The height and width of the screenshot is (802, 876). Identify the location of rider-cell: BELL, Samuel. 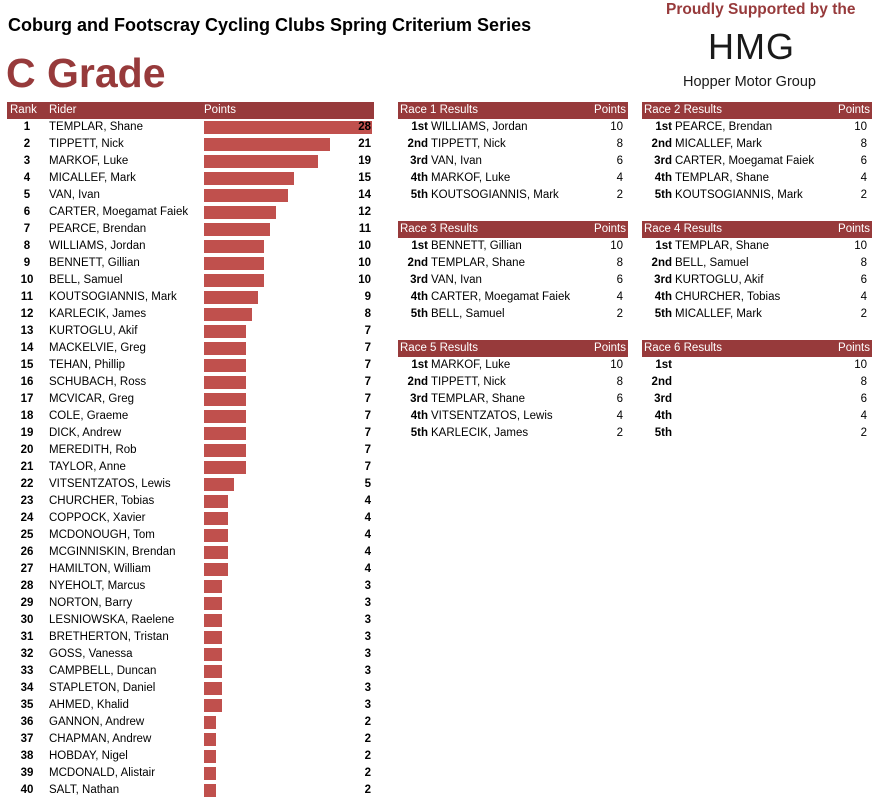
(712, 263).